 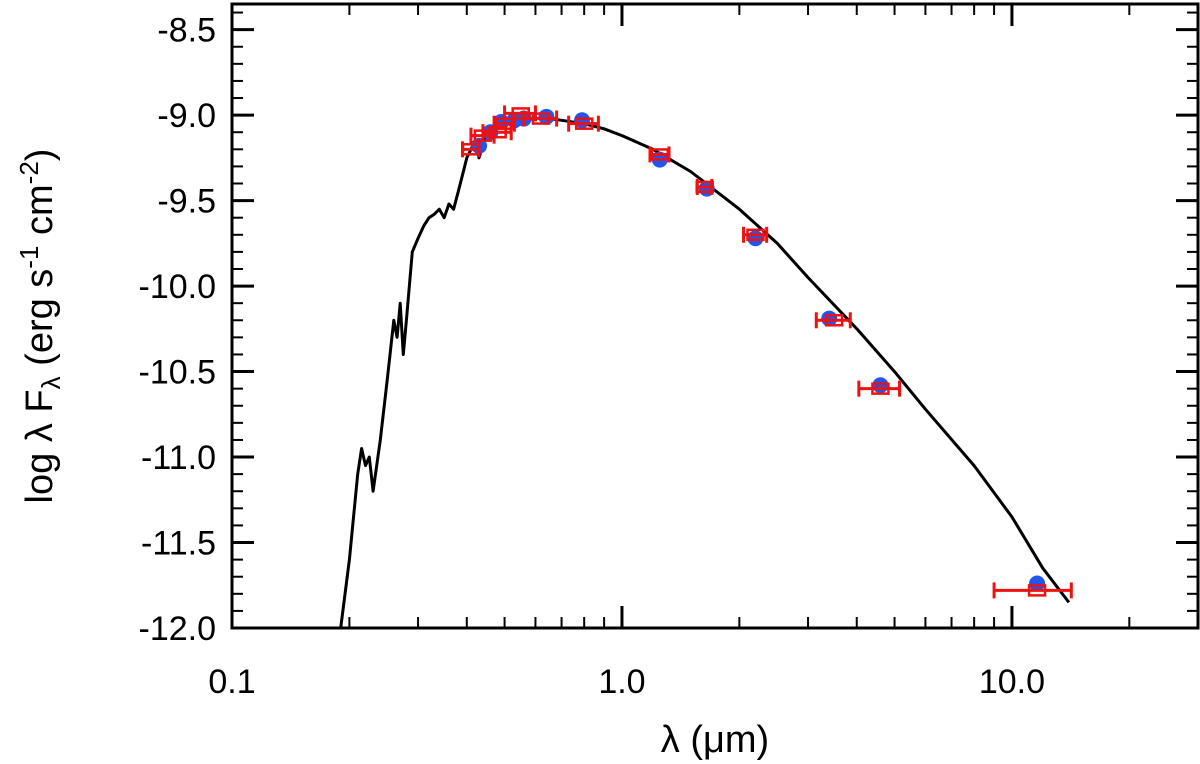 What do you see at coordinates (51, 382) in the screenshot?
I see `y-title-sub: λ` at bounding box center [51, 382].